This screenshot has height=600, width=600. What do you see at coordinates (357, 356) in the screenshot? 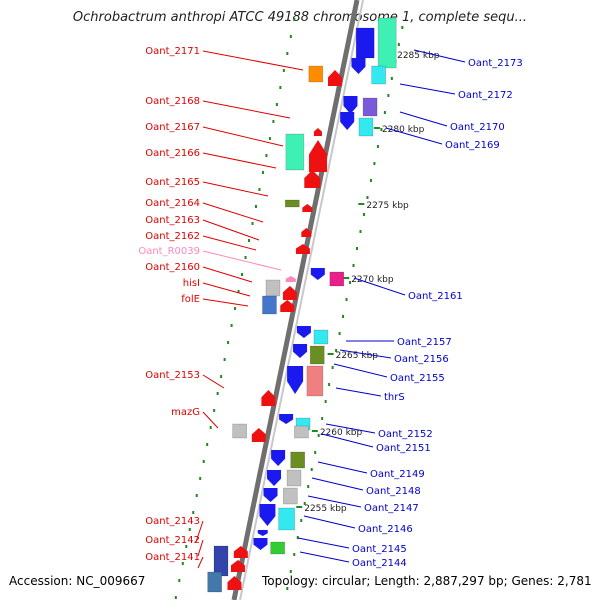
I see `scale-label: 2265 kbp` at bounding box center [357, 356].